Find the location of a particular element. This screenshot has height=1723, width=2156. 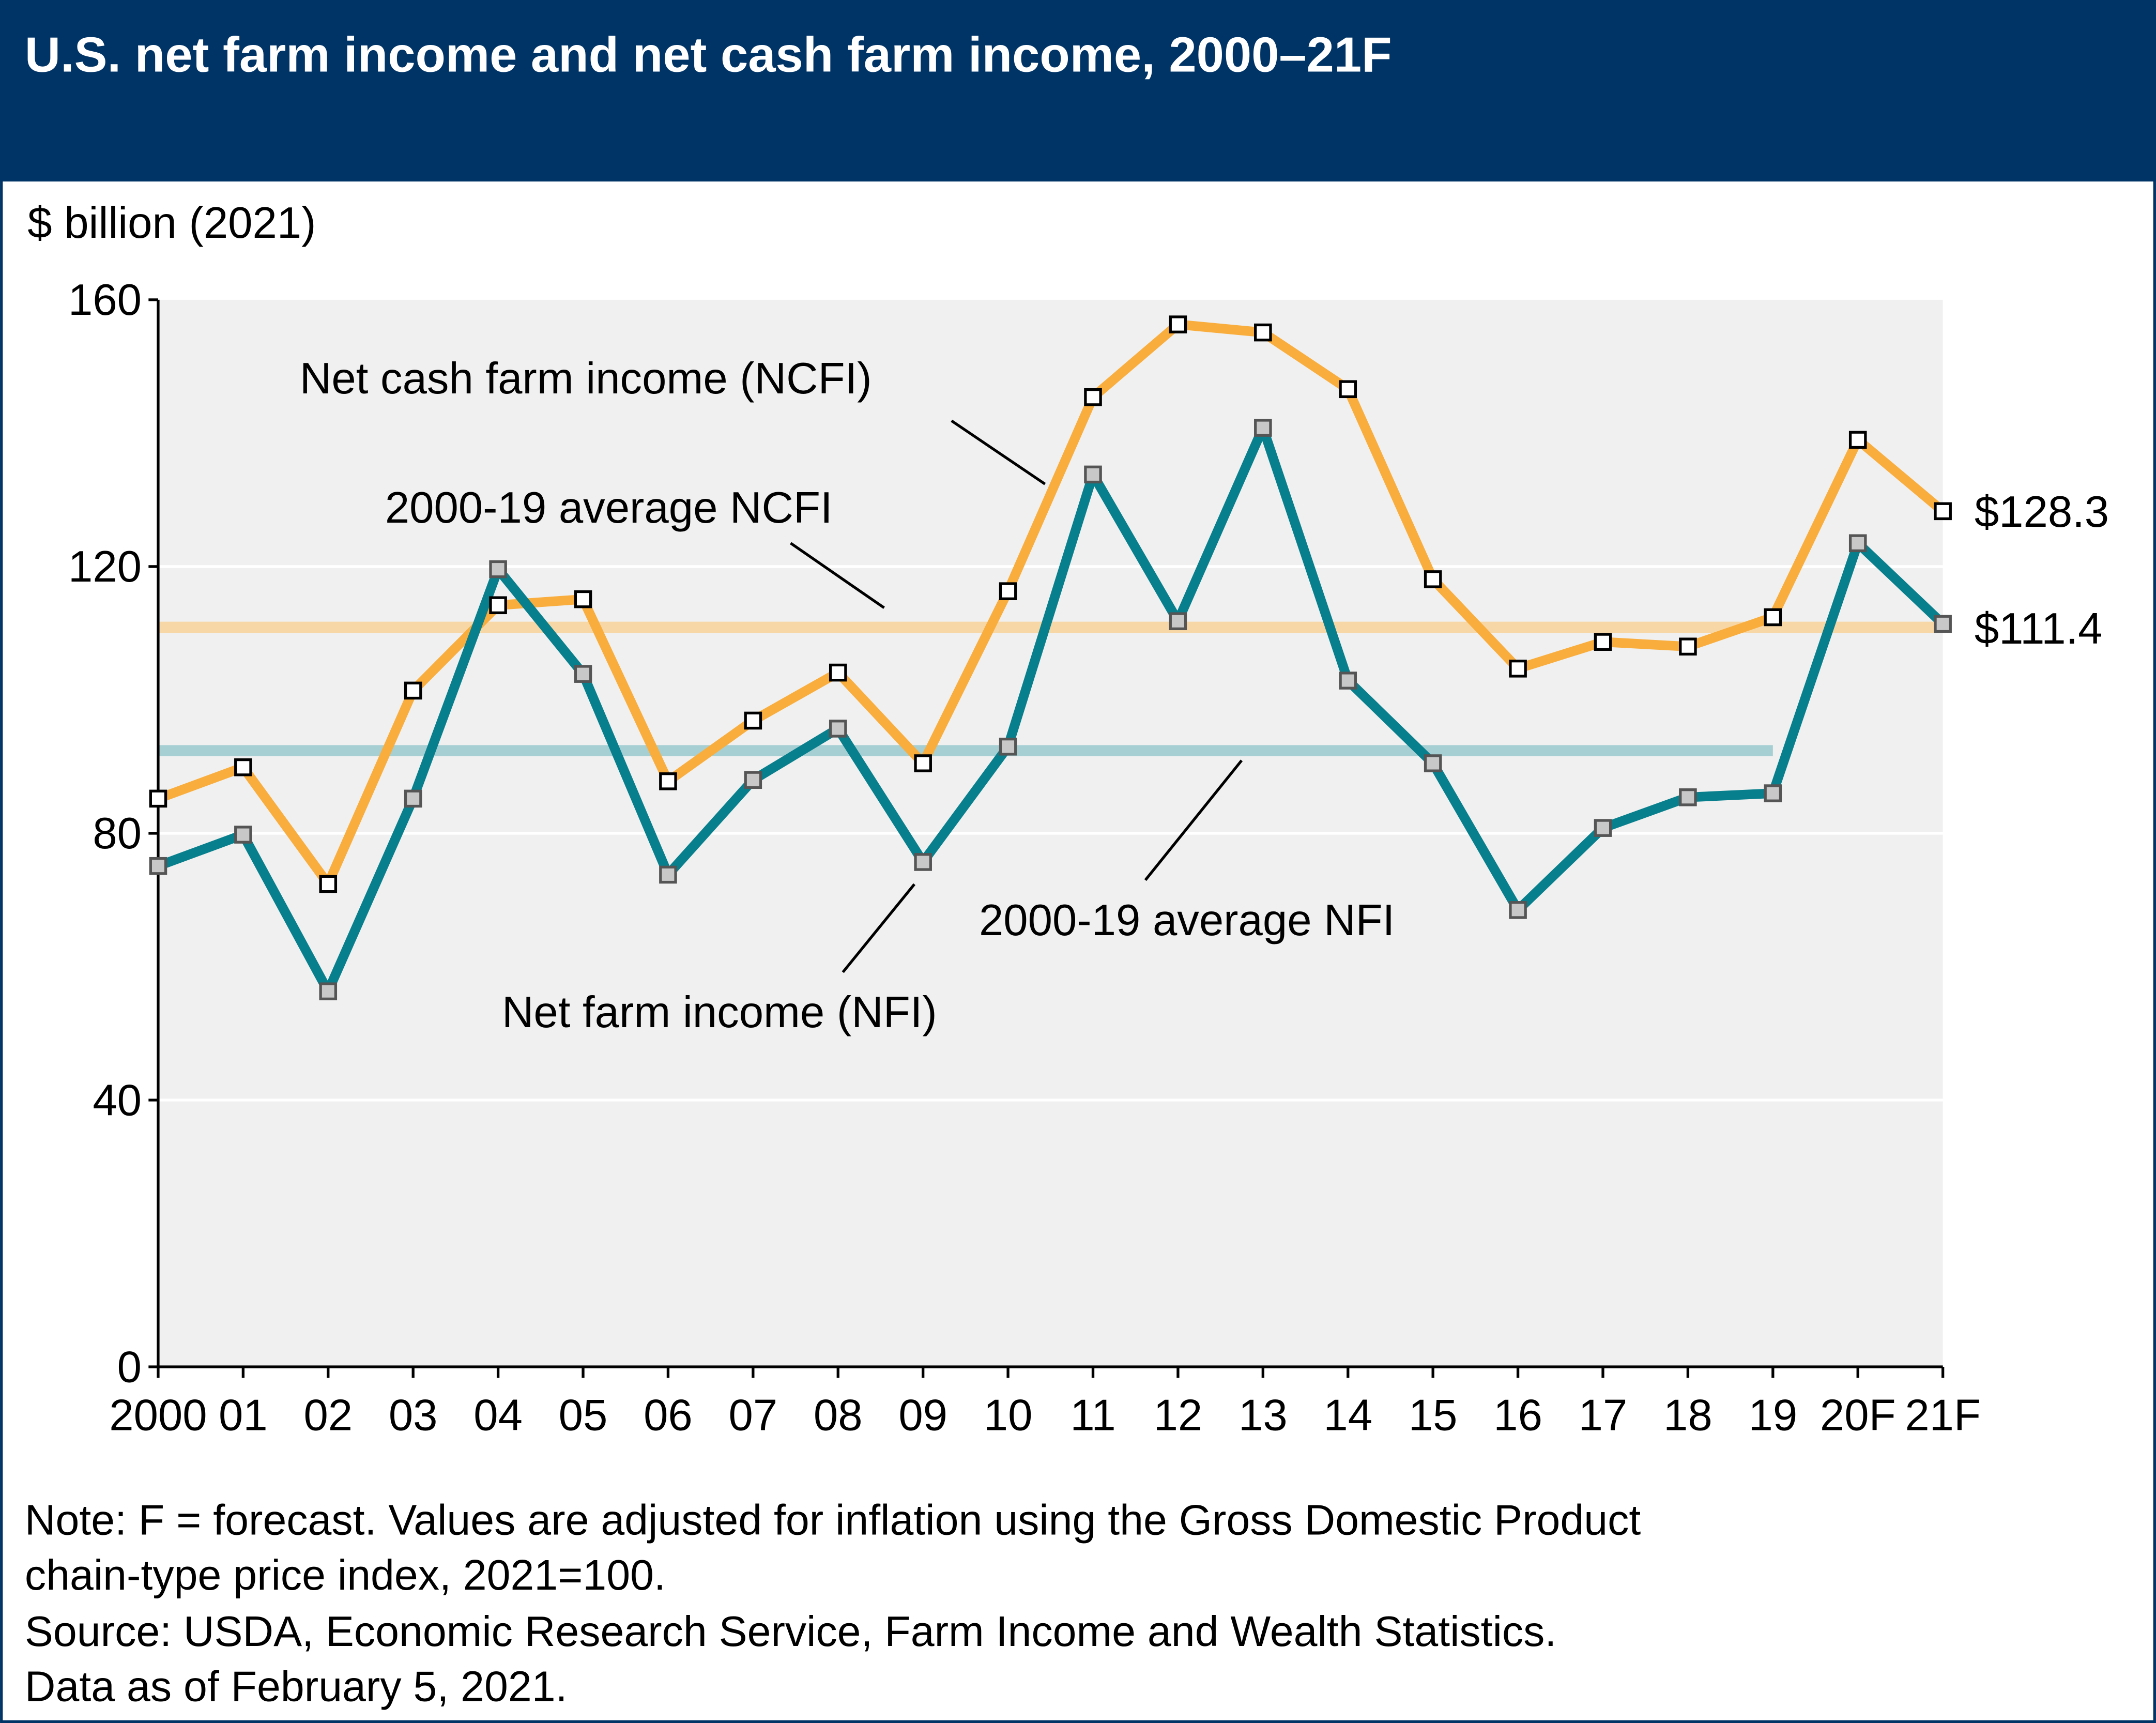

x-tick-label: 15 is located at coordinates (1434, 1415).